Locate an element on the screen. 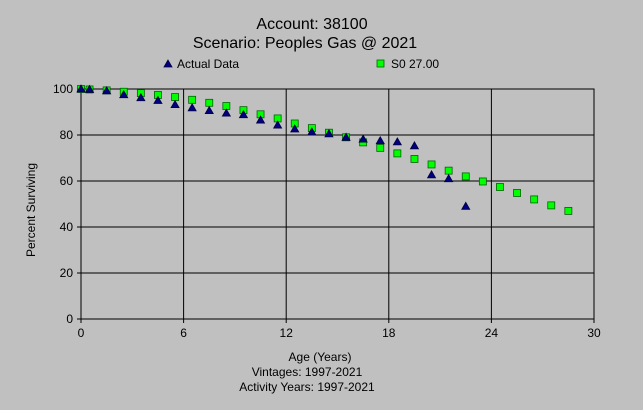 The image size is (643, 410). x-tick-label: 12 is located at coordinates (287, 333).